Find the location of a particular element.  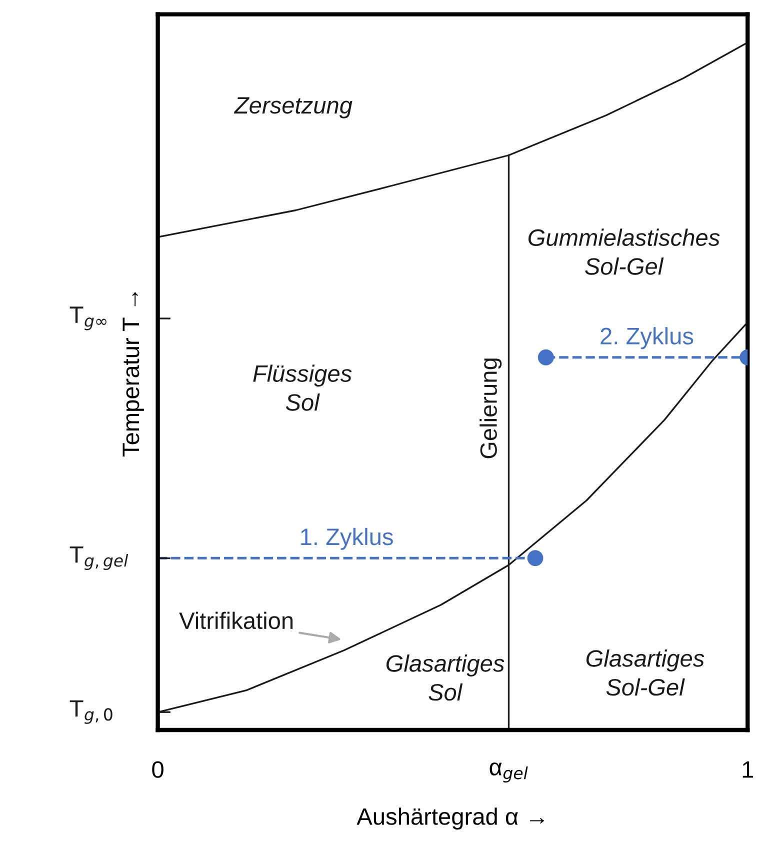

y-axis-title: Temperatur T → is located at coordinates (133, 374).